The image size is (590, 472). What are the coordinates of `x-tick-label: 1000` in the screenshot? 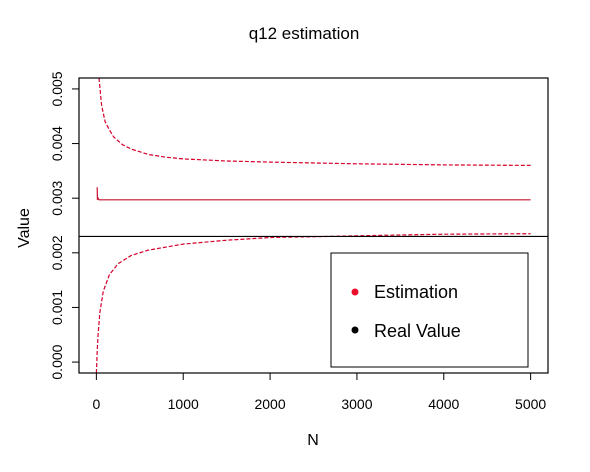 It's located at (183, 404).